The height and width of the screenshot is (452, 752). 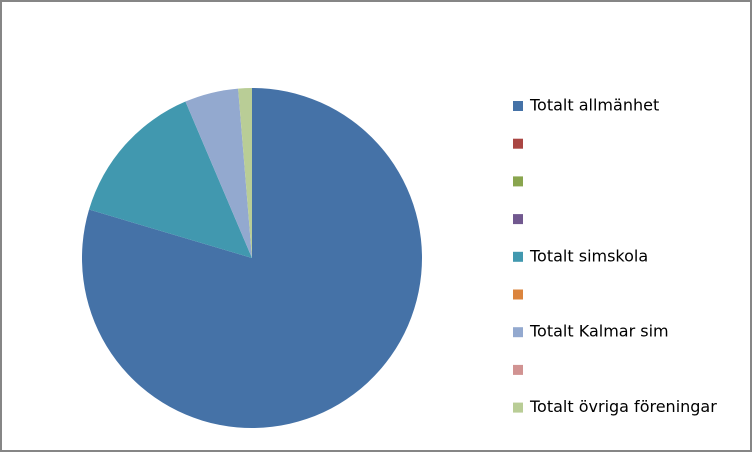 What do you see at coordinates (588, 255) in the screenshot?
I see `legend-label: Totalt simskola` at bounding box center [588, 255].